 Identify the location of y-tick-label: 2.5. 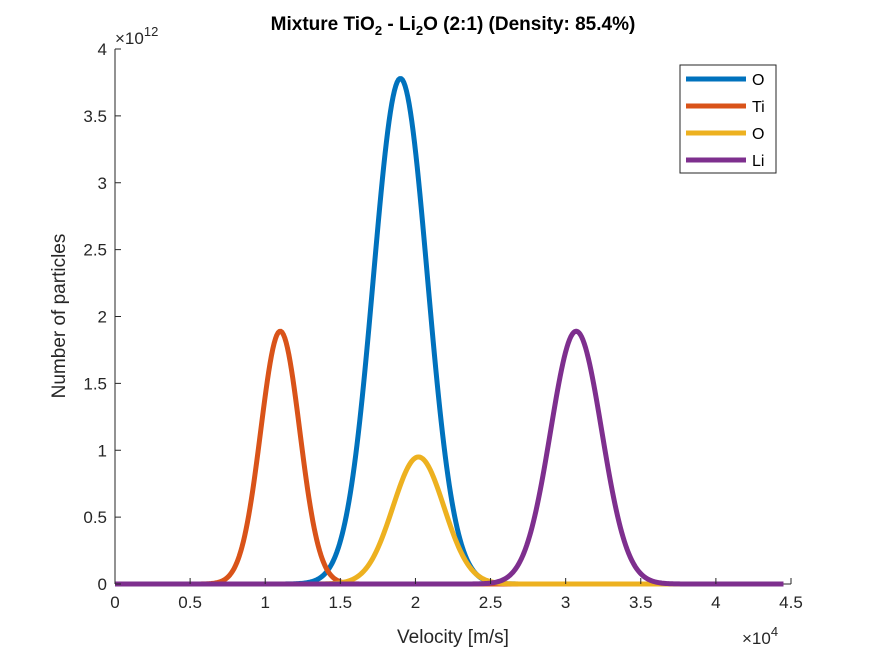
(95, 250).